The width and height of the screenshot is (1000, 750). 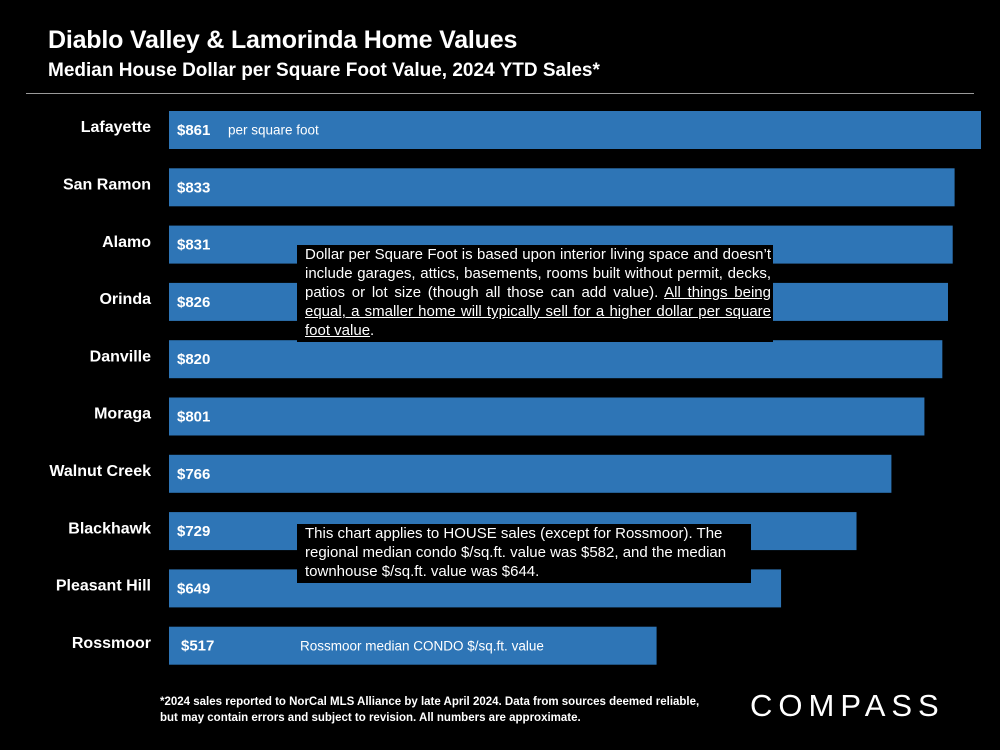 I want to click on value-label: $826, so click(x=193, y=302).